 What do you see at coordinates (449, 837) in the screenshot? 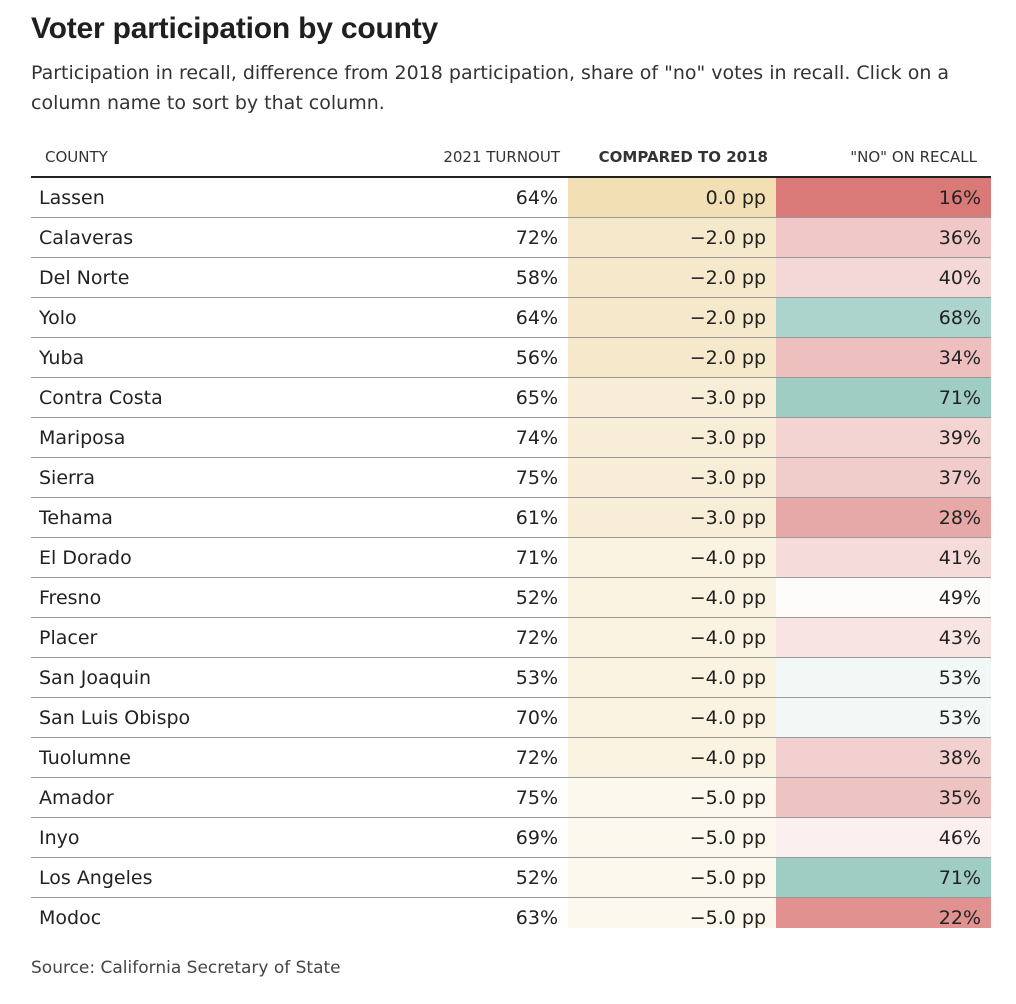
I see `turnout-cell: 69%` at bounding box center [449, 837].